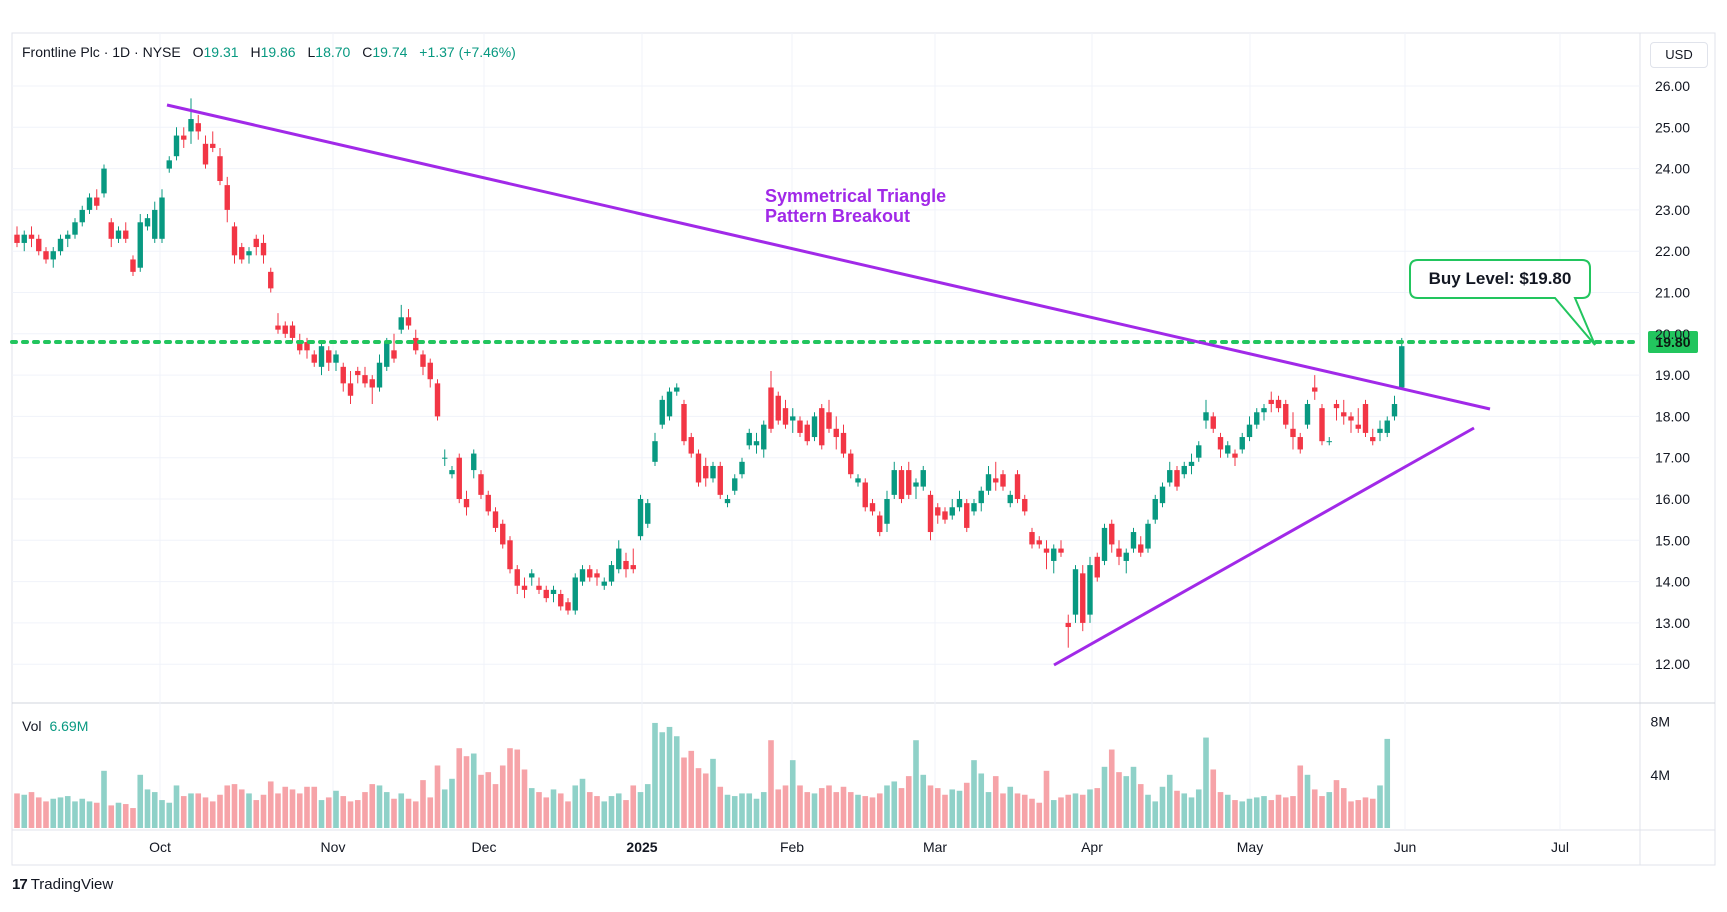  I want to click on tradingview-logo-icon: 17, so click(20, 884).